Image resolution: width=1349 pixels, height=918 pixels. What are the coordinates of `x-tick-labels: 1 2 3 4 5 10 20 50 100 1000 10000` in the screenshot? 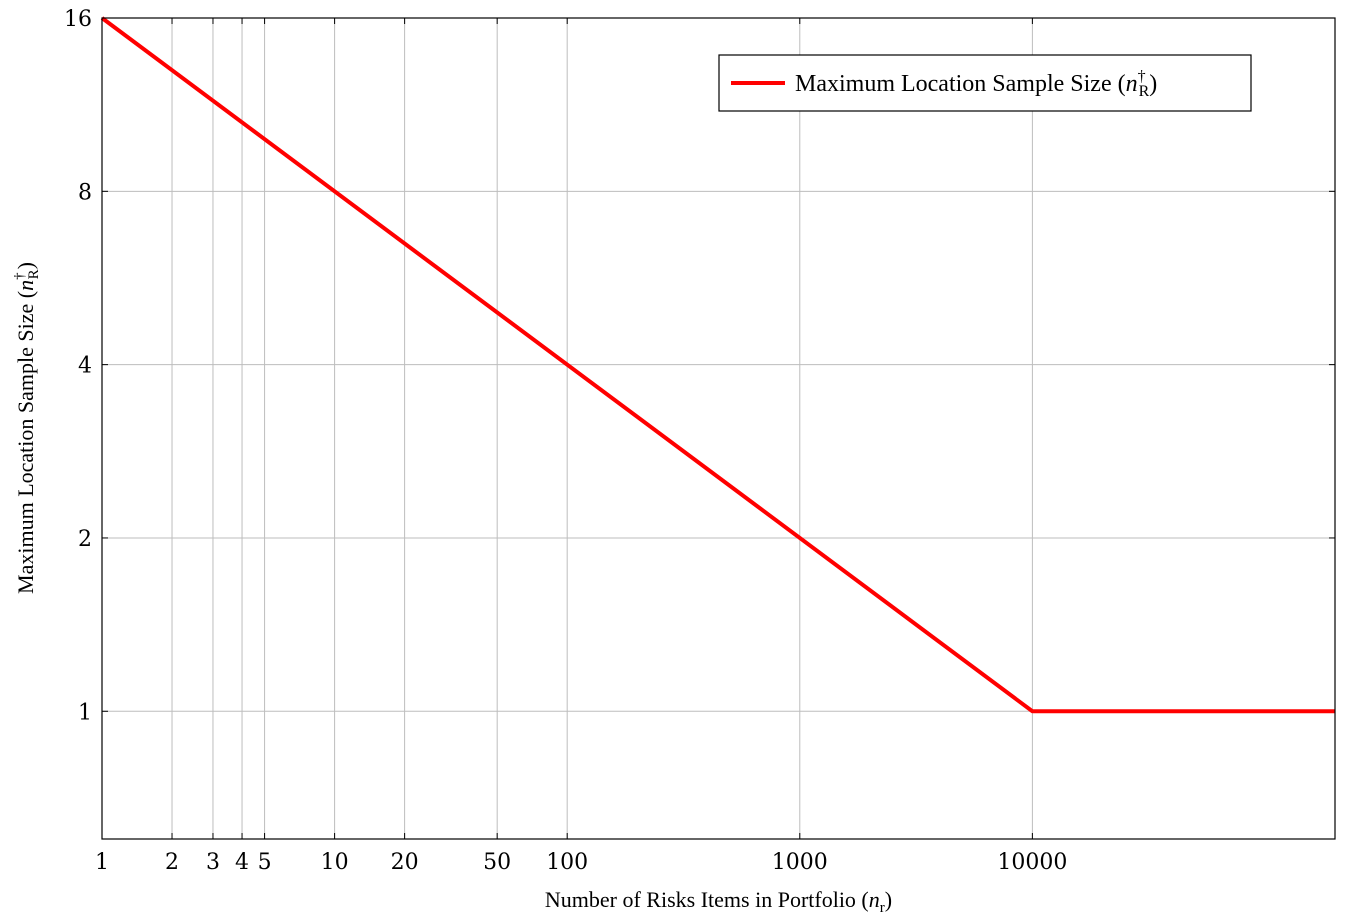 It's located at (581, 862).